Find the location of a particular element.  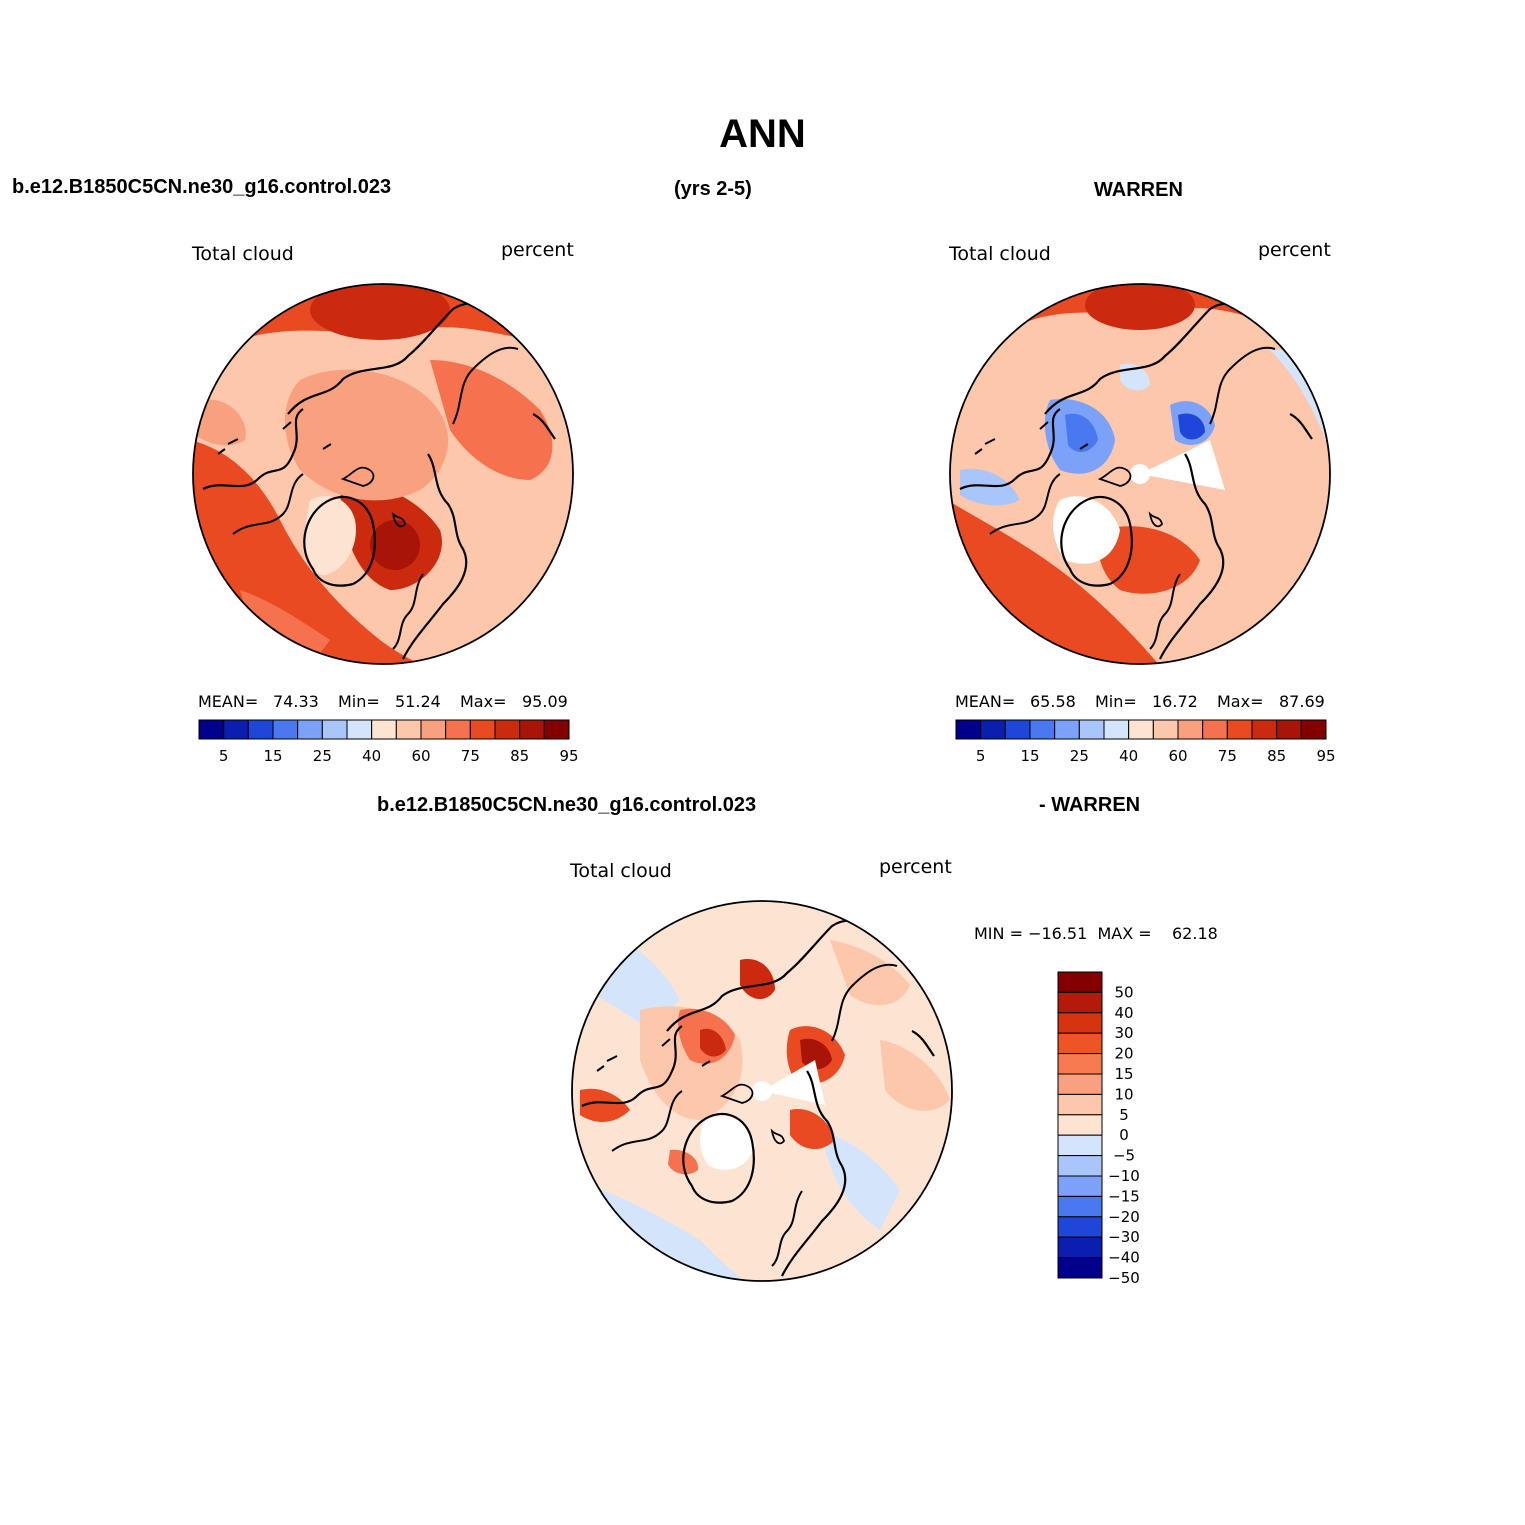

model-colorbar-tick-label: 40 is located at coordinates (371, 756).